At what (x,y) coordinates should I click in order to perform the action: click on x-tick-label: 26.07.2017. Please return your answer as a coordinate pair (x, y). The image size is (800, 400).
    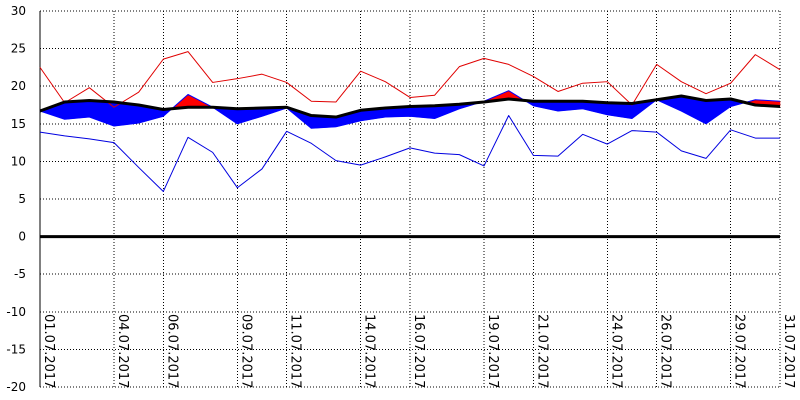
    Looking at the image, I should click on (665, 351).